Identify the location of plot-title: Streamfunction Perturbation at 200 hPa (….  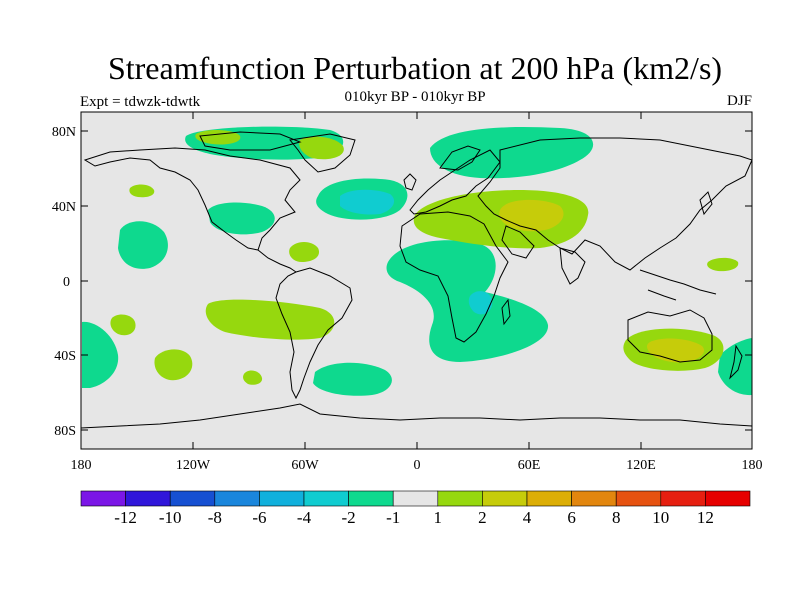
(415, 68).